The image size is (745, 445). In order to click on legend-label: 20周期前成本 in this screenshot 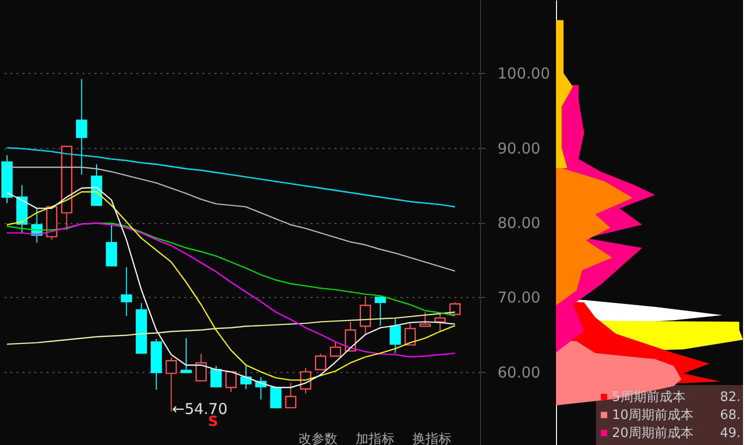, I will do `click(653, 433)`.